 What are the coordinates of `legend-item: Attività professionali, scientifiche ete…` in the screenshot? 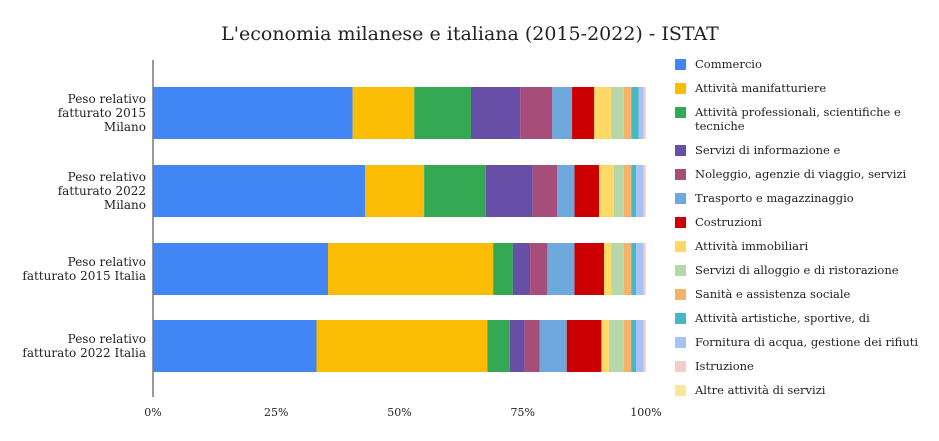 It's located at (788, 119).